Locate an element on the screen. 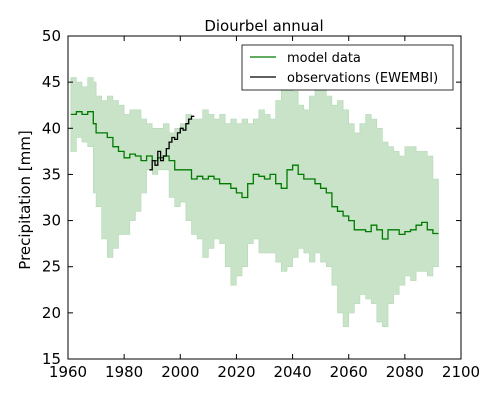 This screenshot has width=500, height=404. x-tick-label: 2040 is located at coordinates (292, 372).